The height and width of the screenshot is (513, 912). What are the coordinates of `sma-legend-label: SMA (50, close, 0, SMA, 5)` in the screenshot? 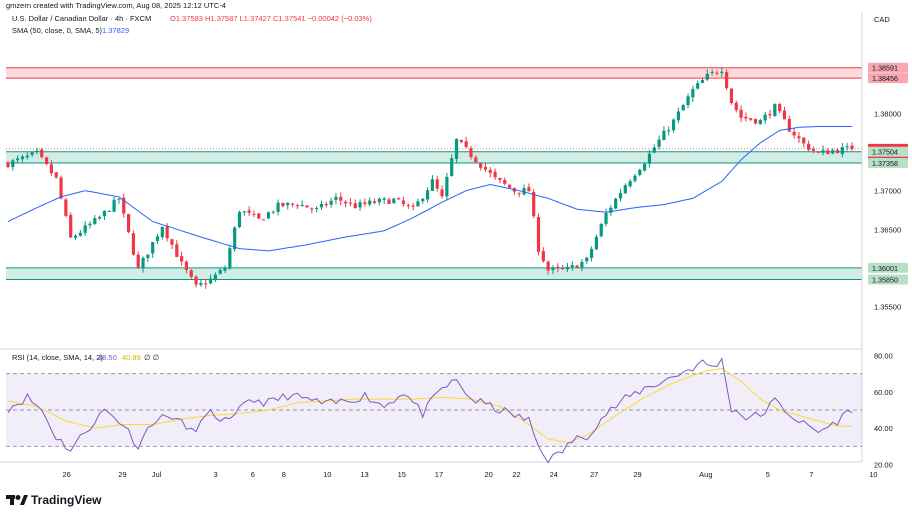 It's located at (57, 30).